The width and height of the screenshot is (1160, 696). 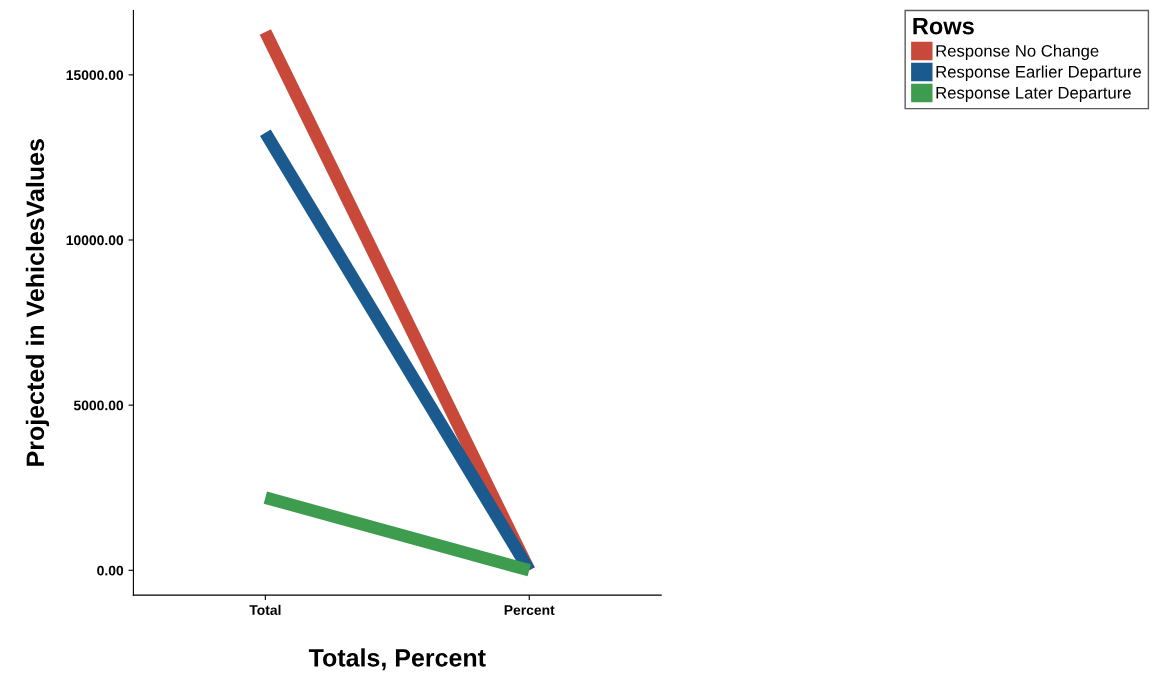 I want to click on y-tick-label: 0.00, so click(x=110, y=570).